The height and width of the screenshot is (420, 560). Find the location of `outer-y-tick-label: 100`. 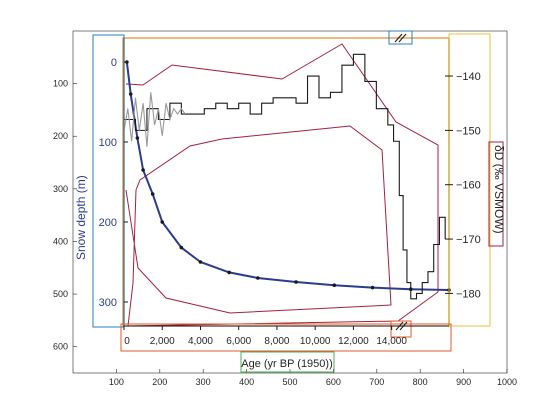

outer-y-tick-label: 100 is located at coordinates (60, 84).